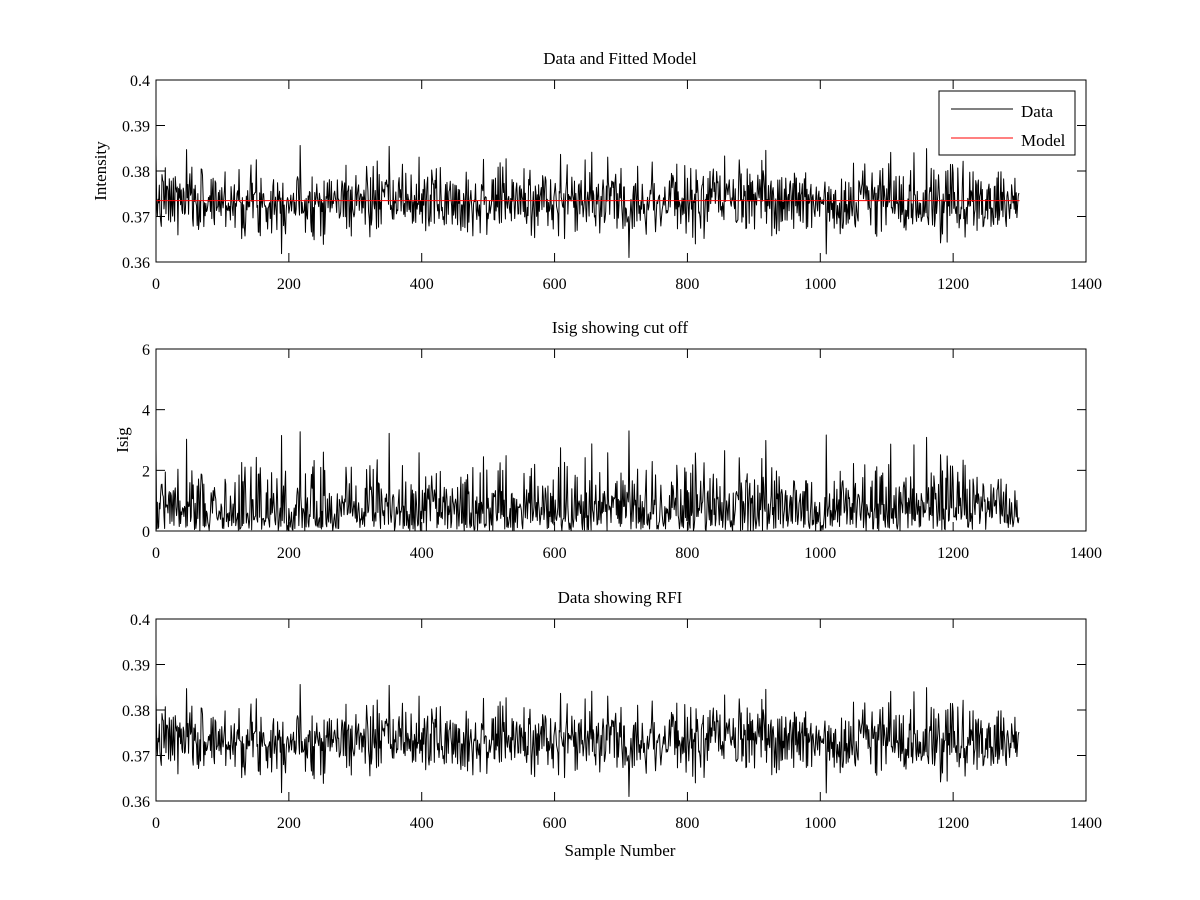  I want to click on panel-3-title: Data showing RFI, so click(620, 597).